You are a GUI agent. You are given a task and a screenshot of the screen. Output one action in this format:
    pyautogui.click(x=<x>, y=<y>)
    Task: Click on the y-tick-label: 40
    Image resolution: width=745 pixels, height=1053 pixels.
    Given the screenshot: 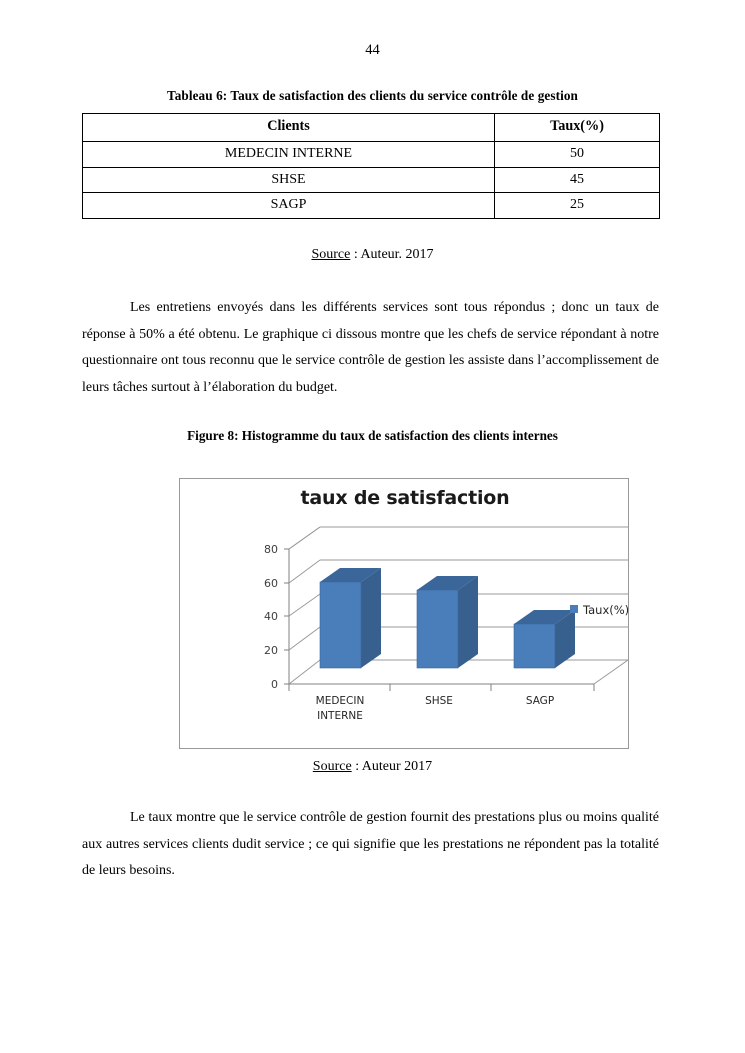 What is the action you would take?
    pyautogui.click(x=271, y=616)
    